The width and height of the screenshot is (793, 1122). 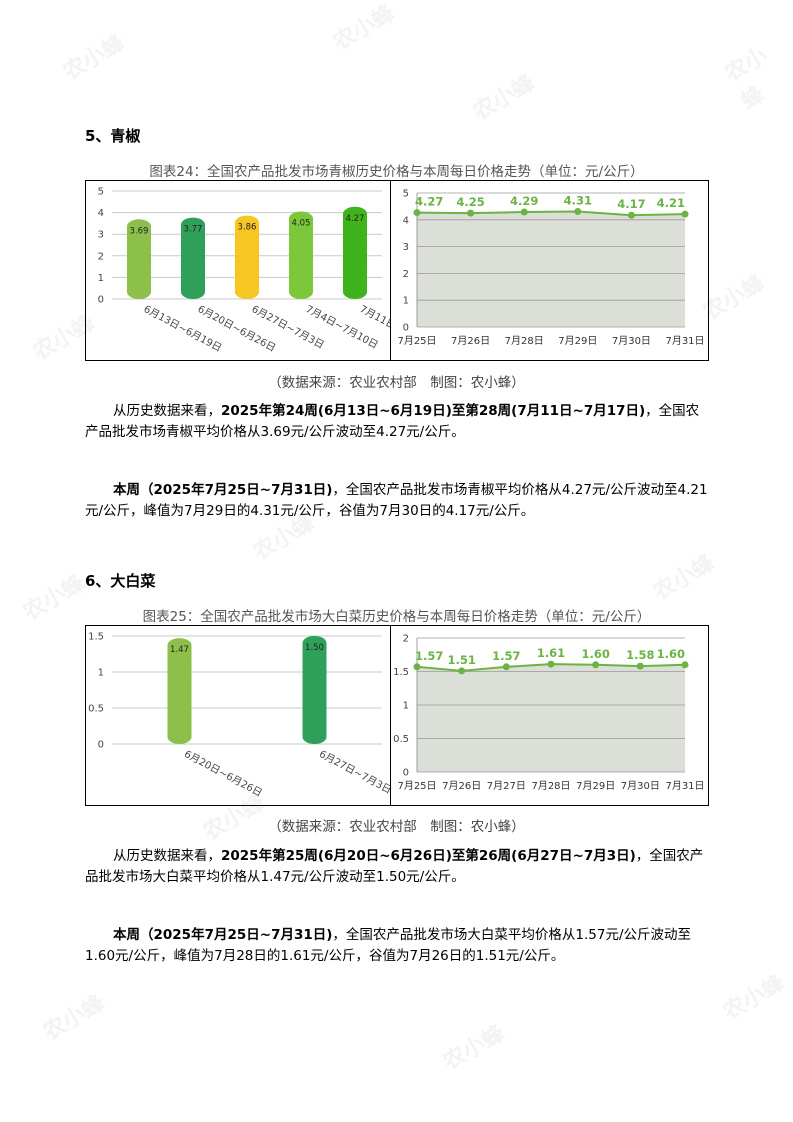 I want to click on x-tick-label: 7月31日, so click(x=684, y=341).